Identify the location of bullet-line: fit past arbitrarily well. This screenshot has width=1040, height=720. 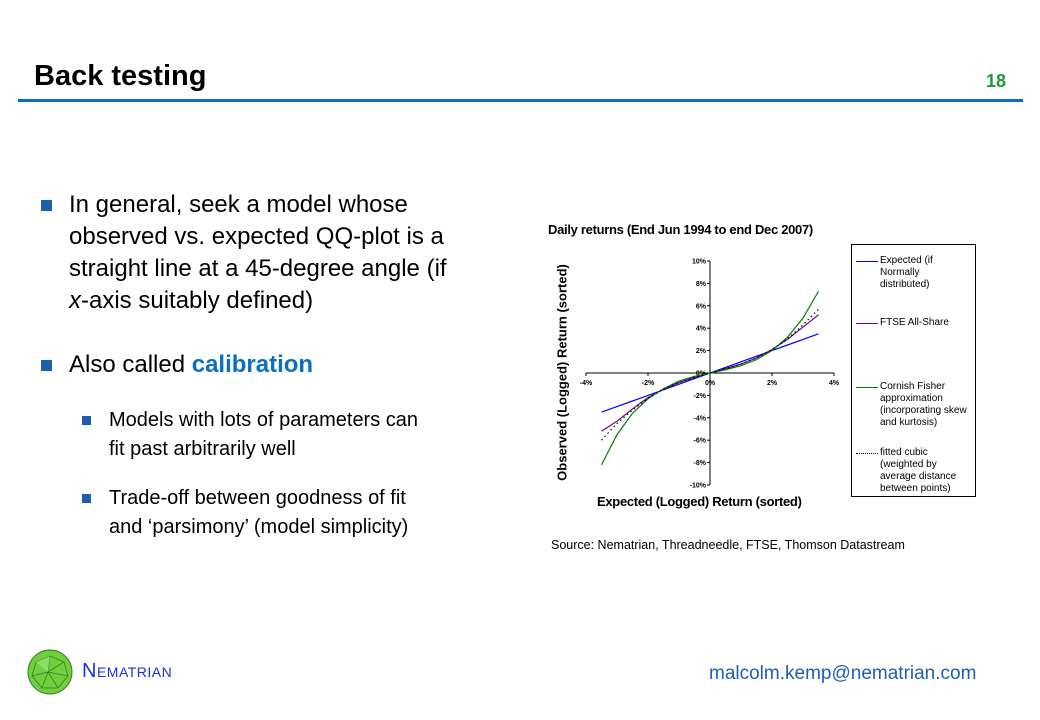
(202, 449).